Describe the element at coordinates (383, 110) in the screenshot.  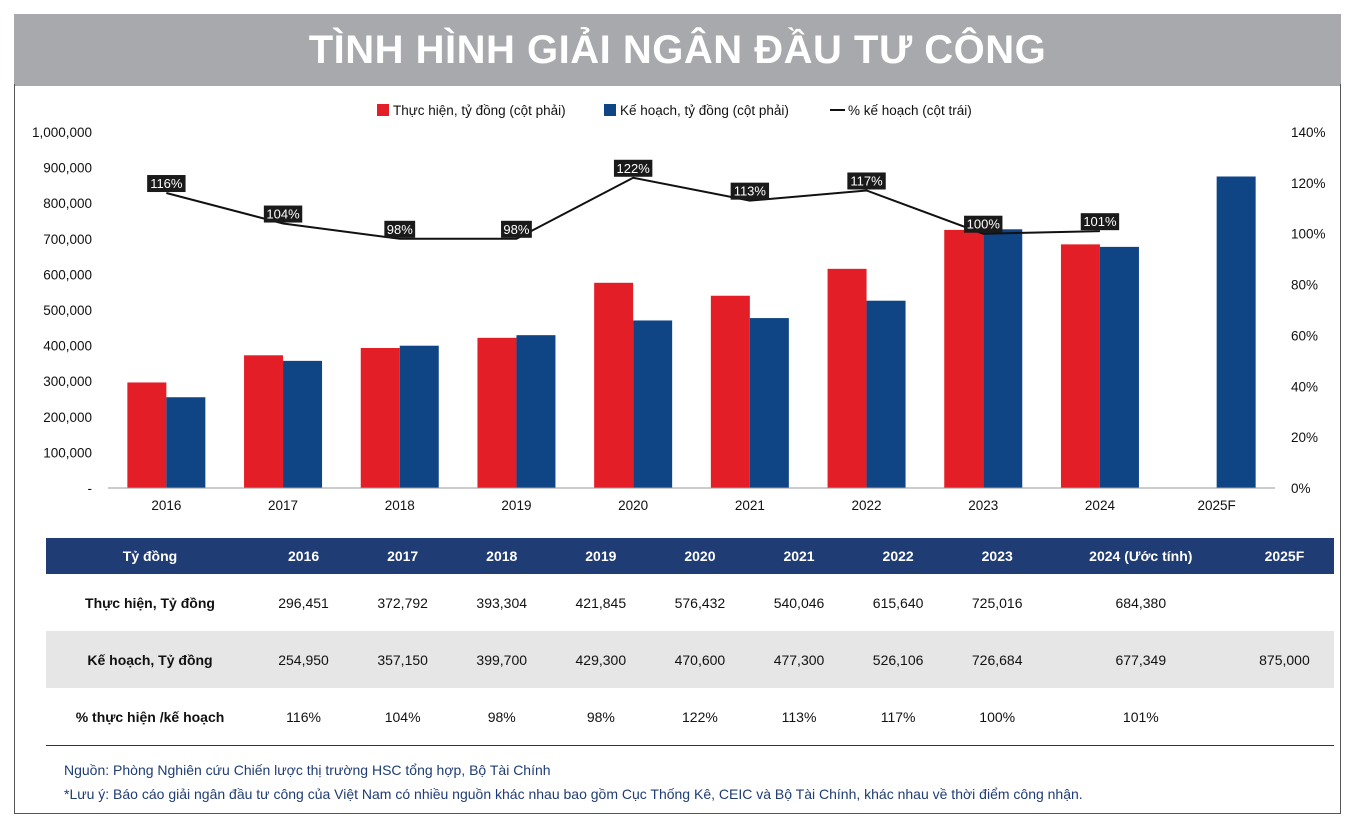
I see `legend-swatch-actual` at that location.